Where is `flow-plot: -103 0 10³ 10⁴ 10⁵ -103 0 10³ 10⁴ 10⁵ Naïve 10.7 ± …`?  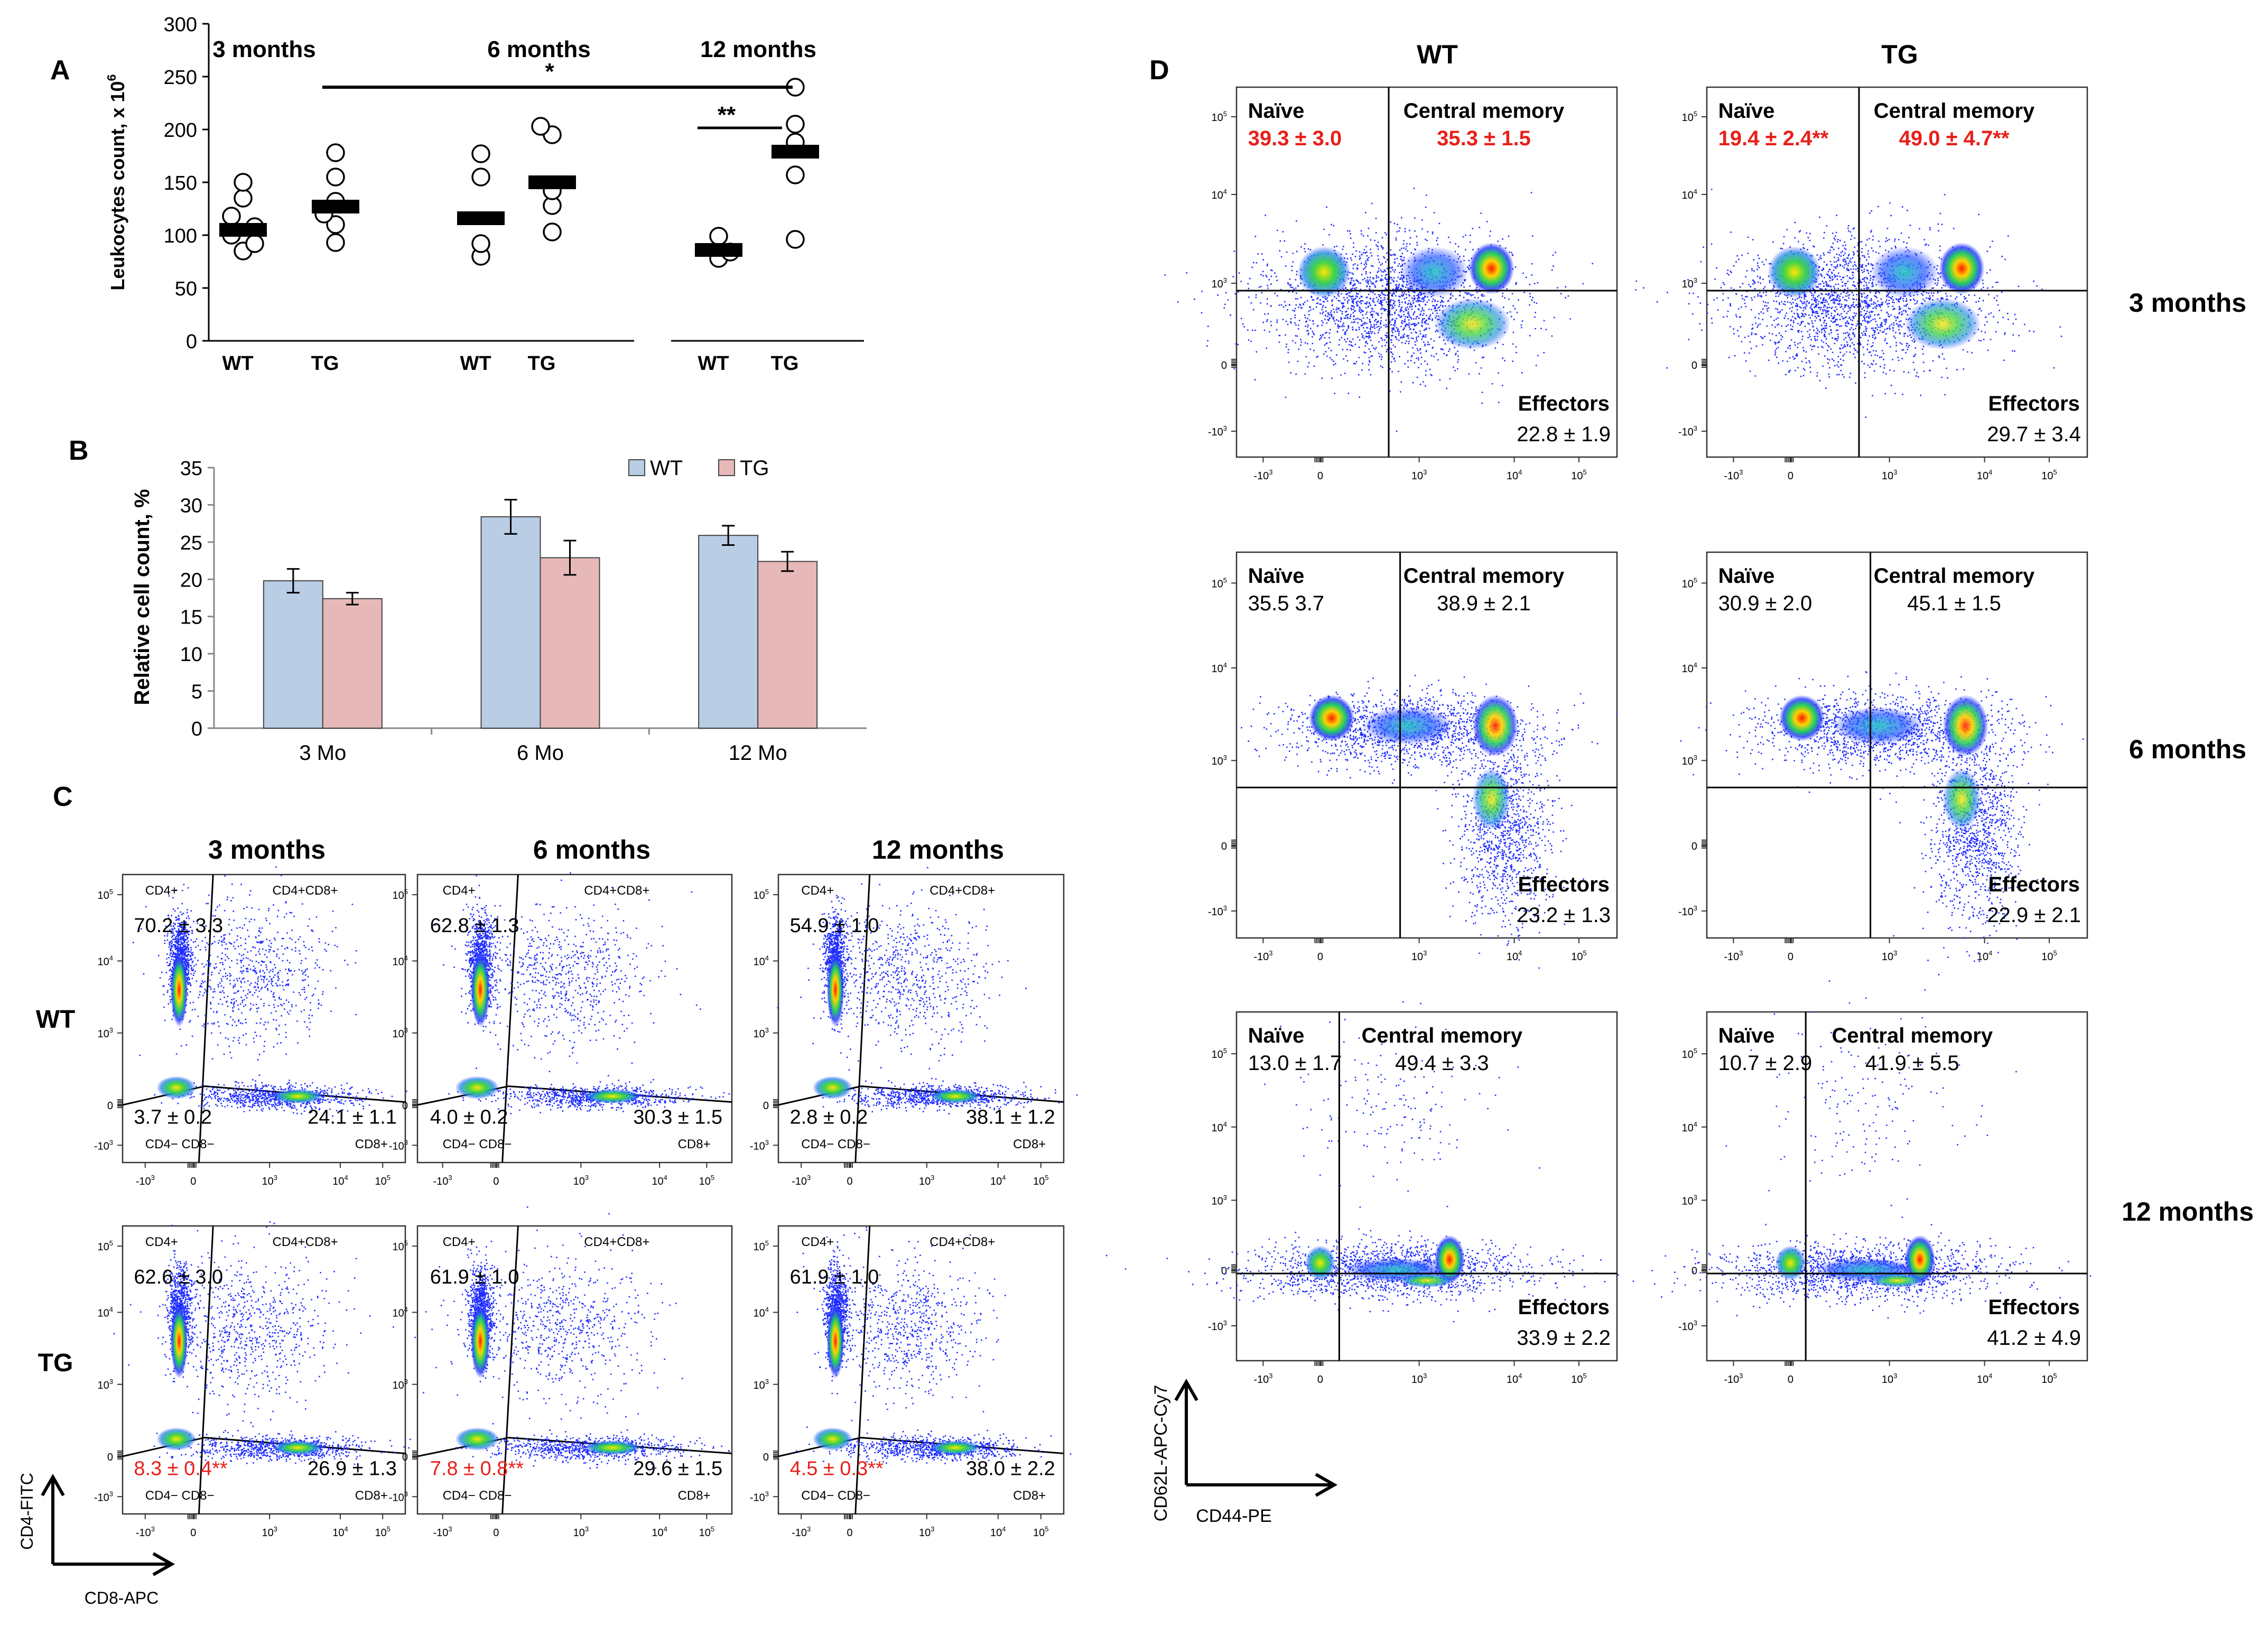
flow-plot: -103 0 10³ 10⁴ 10⁵ -103 0 10³ 10⁴ 10⁵ Naïve 10.7 ± … is located at coordinates (1855, 1183).